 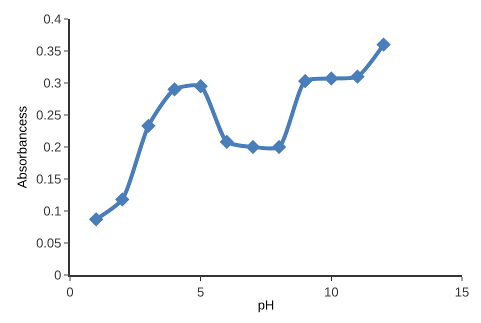 What do you see at coordinates (70, 292) in the screenshot?
I see `x-tick-label: 0` at bounding box center [70, 292].